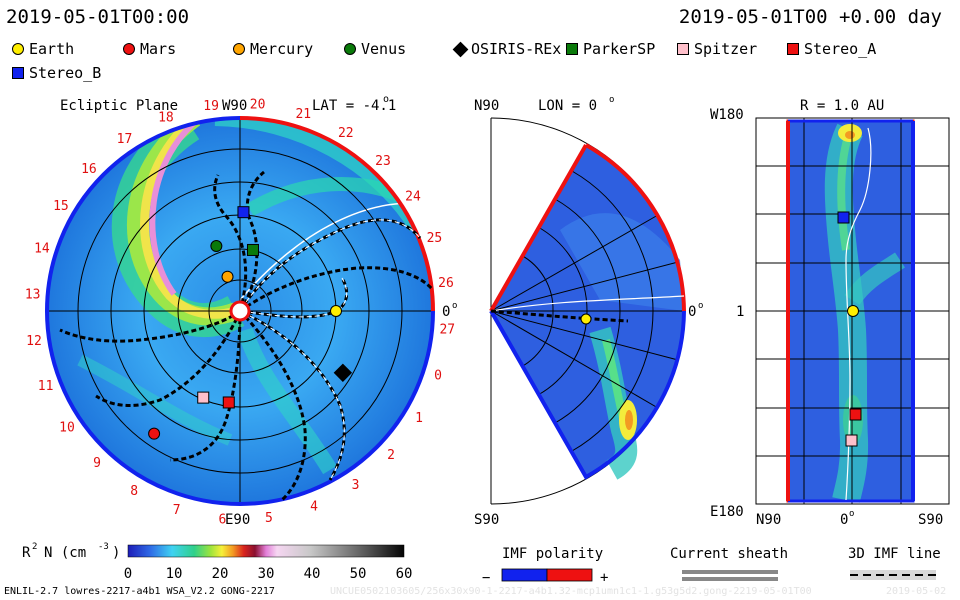 The width and height of the screenshot is (960, 600). What do you see at coordinates (125, 139) in the screenshot?
I see `carrington-label: 17` at bounding box center [125, 139].